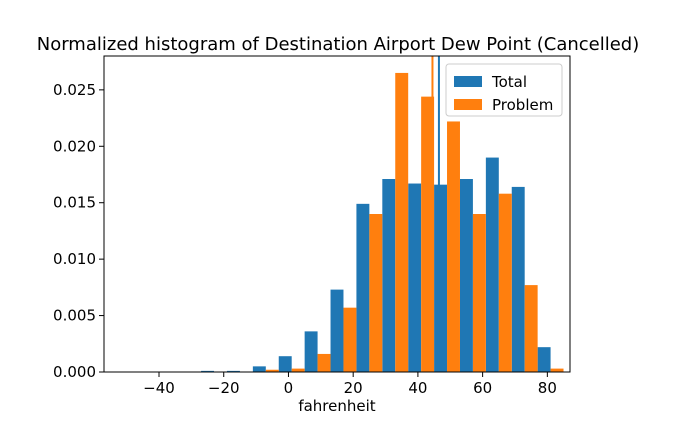  Describe the element at coordinates (353, 388) in the screenshot. I see `x-tick-label: 20` at that location.